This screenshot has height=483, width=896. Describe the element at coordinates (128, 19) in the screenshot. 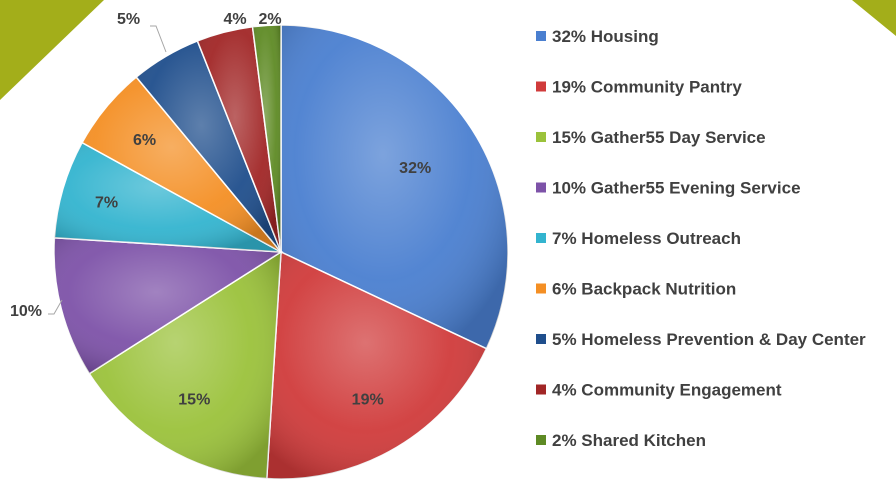

I see `slice-label-7: 5%` at that location.